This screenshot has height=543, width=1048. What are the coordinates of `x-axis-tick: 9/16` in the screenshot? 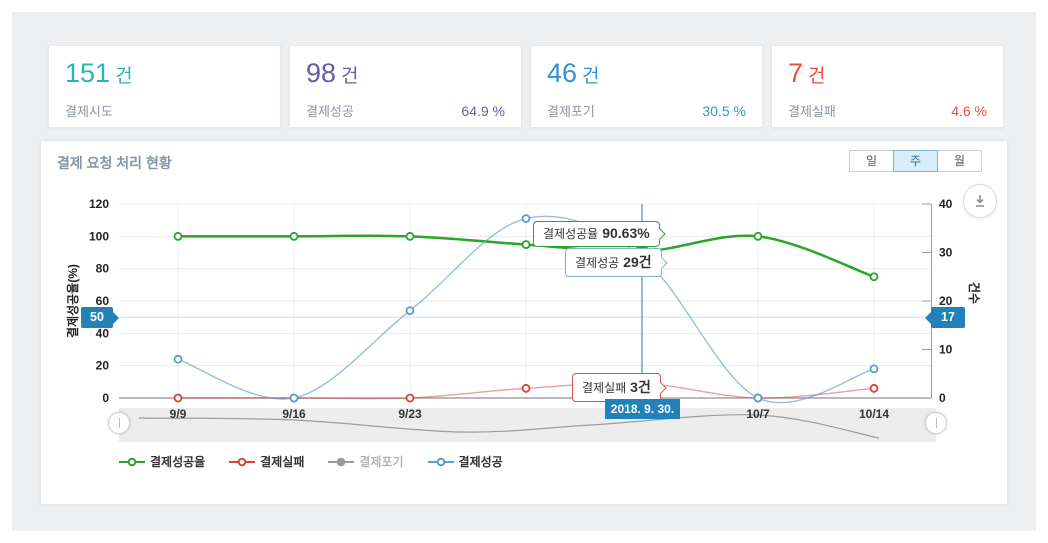 It's located at (294, 414).